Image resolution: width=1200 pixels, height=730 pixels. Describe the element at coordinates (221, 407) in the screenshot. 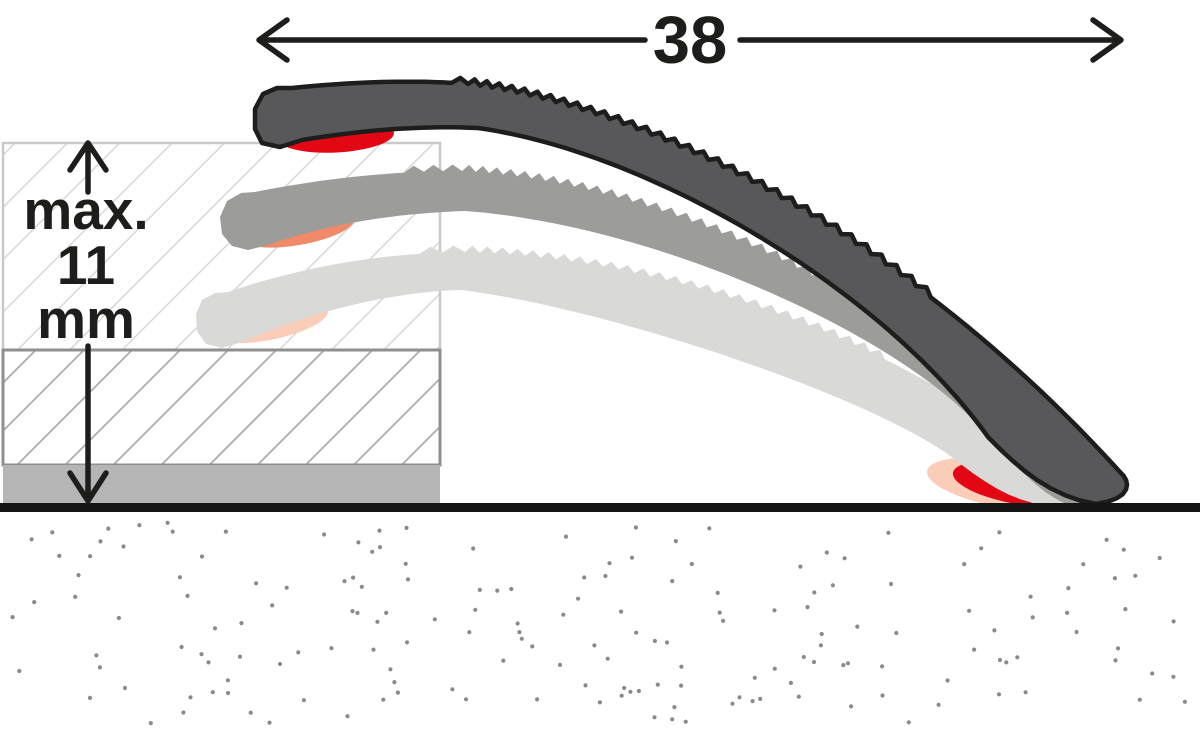

I see `floor-covering-lower-hatch` at that location.